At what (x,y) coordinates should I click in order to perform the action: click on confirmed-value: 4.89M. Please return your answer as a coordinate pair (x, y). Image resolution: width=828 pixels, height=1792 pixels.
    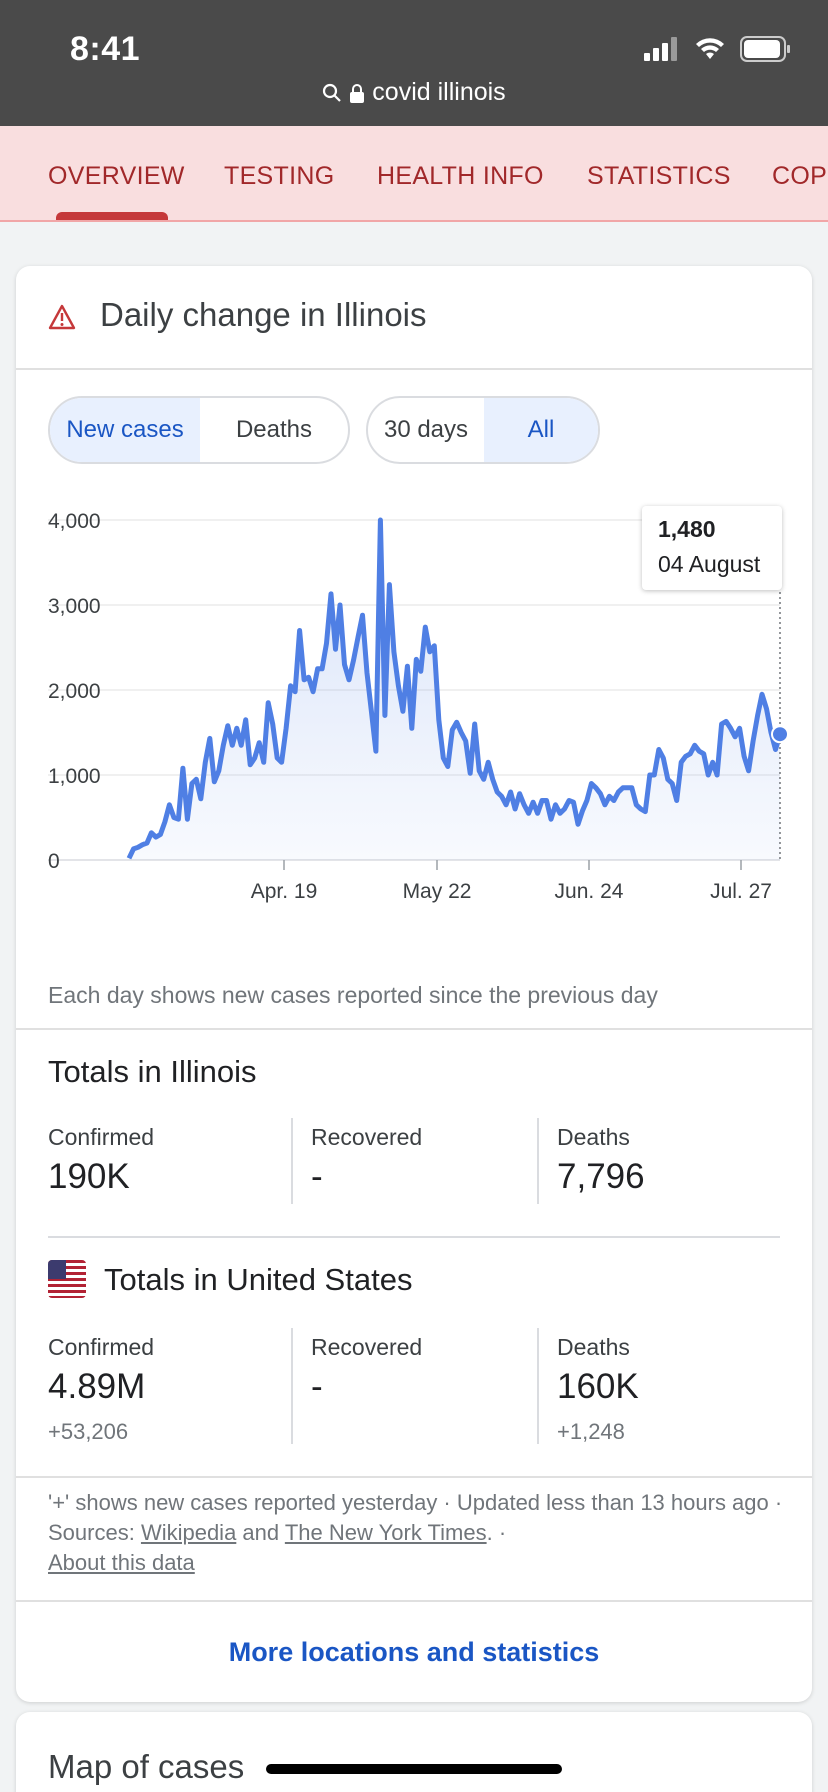
    Looking at the image, I should click on (97, 1386).